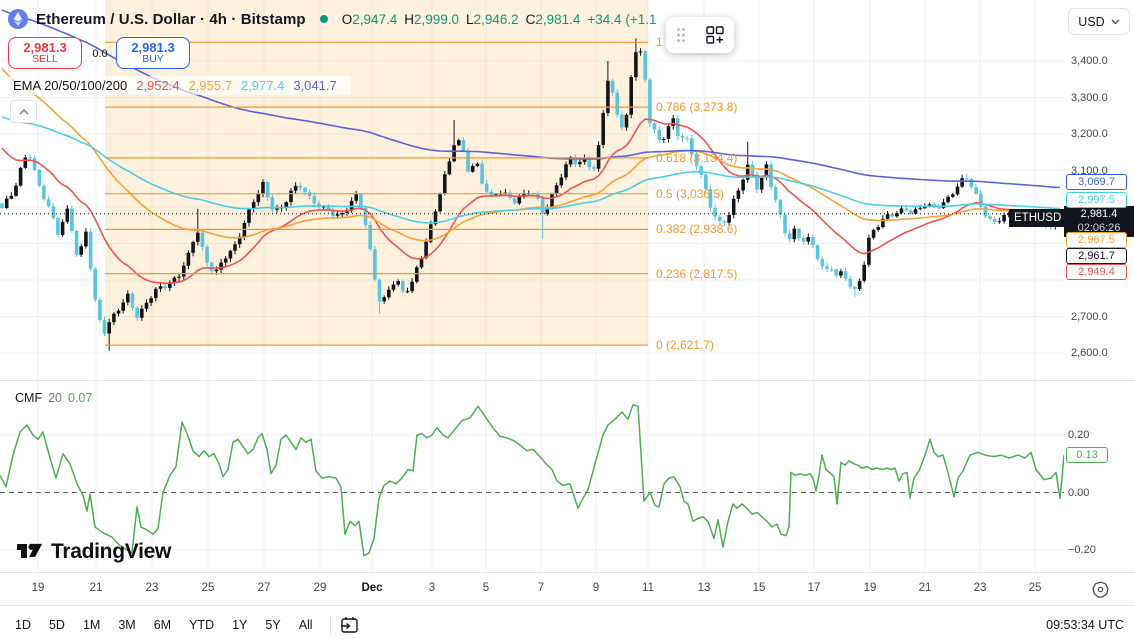 This screenshot has height=643, width=1134. I want to click on last-price-box: 2,981.4 02:06:26, so click(1099, 221).